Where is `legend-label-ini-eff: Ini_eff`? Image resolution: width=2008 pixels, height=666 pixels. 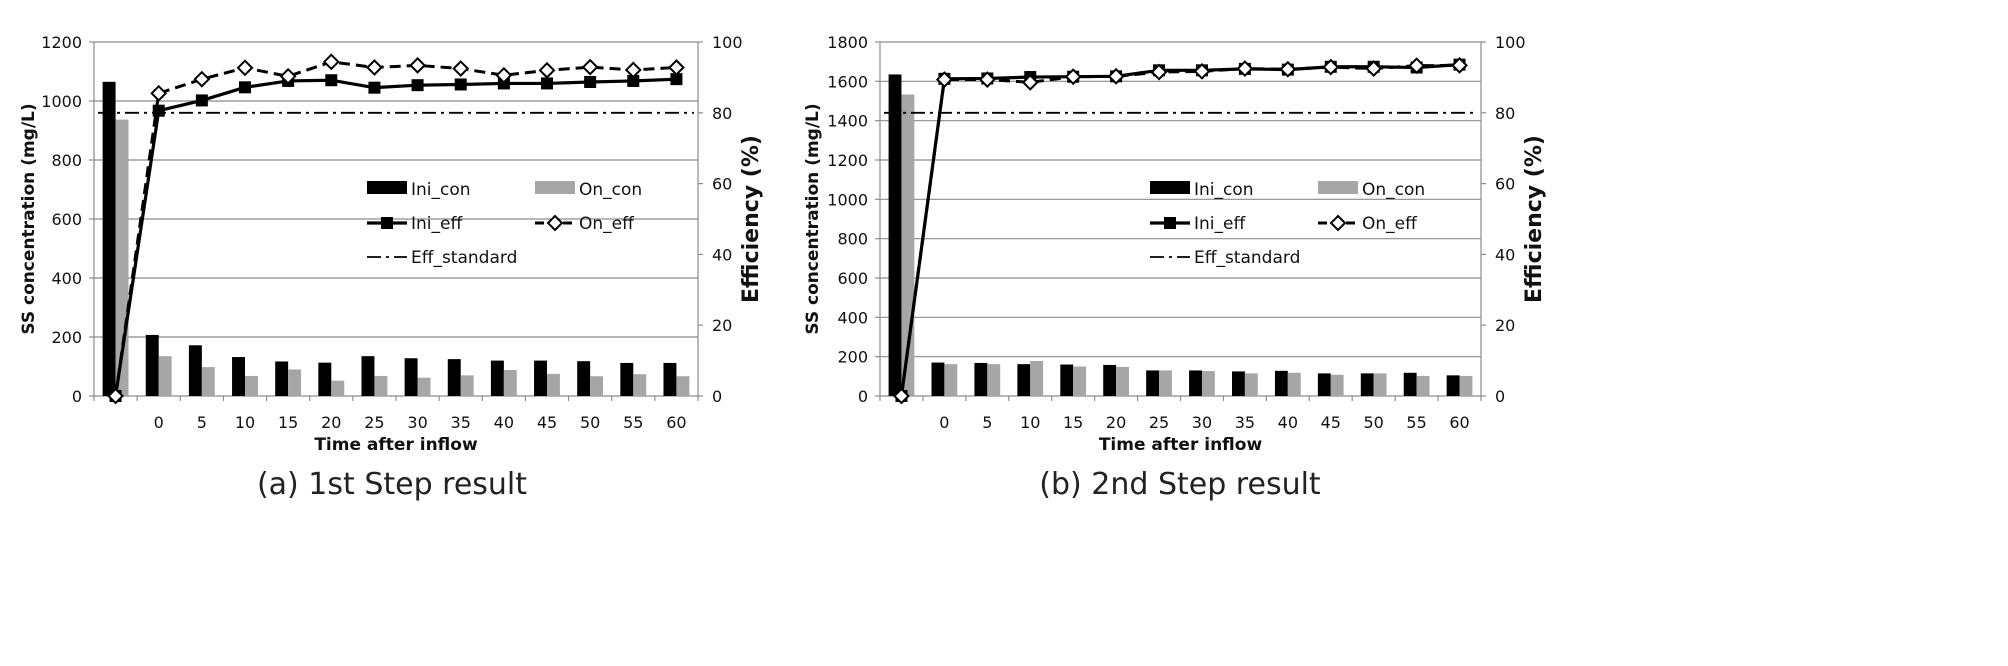
legend-label-ini-eff: Ini_eff is located at coordinates (437, 224).